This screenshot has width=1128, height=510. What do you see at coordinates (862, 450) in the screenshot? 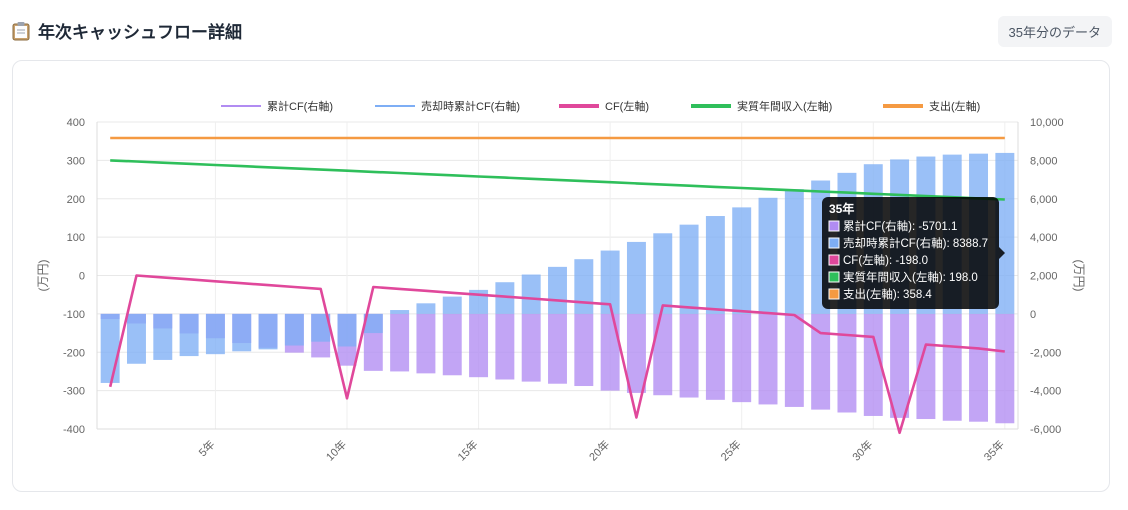
I see `x-tick-label: 30年` at bounding box center [862, 450].